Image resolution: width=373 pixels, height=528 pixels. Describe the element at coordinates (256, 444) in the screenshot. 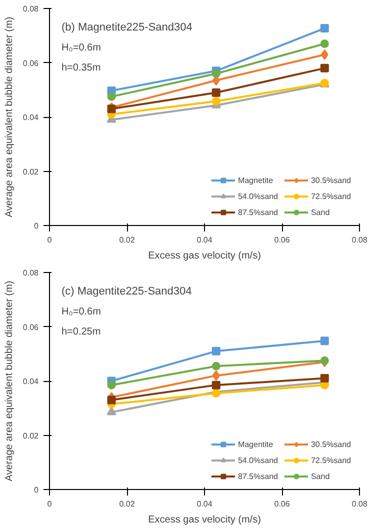

I see `legend-label: Magentite` at that location.